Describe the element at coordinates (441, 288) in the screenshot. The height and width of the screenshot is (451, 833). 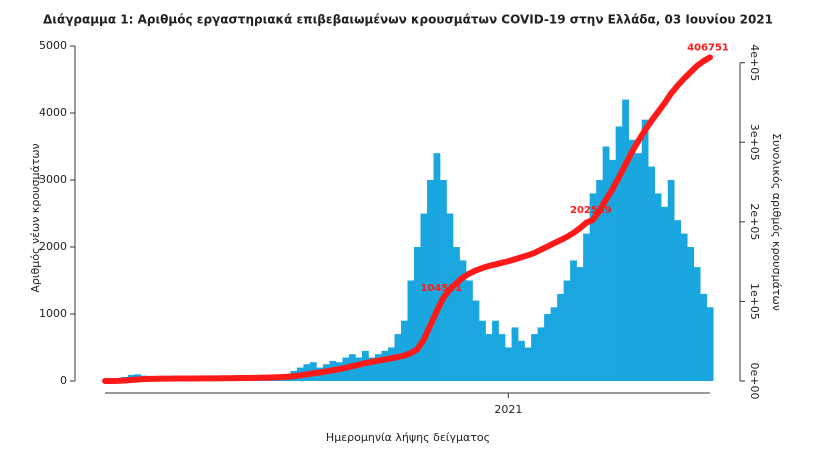
I see `value-label: 104581` at that location.